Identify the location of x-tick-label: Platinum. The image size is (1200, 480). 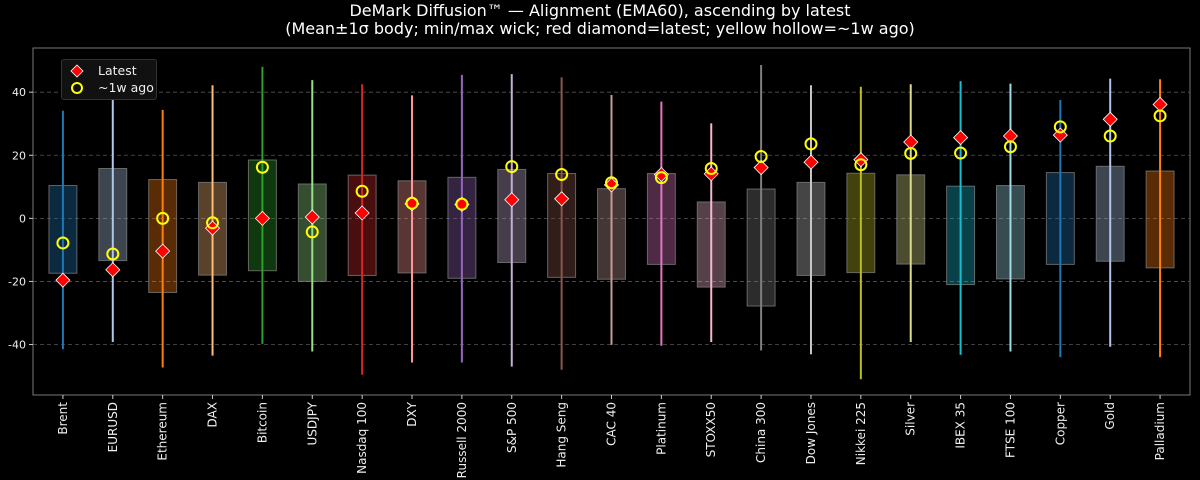
(661, 428).